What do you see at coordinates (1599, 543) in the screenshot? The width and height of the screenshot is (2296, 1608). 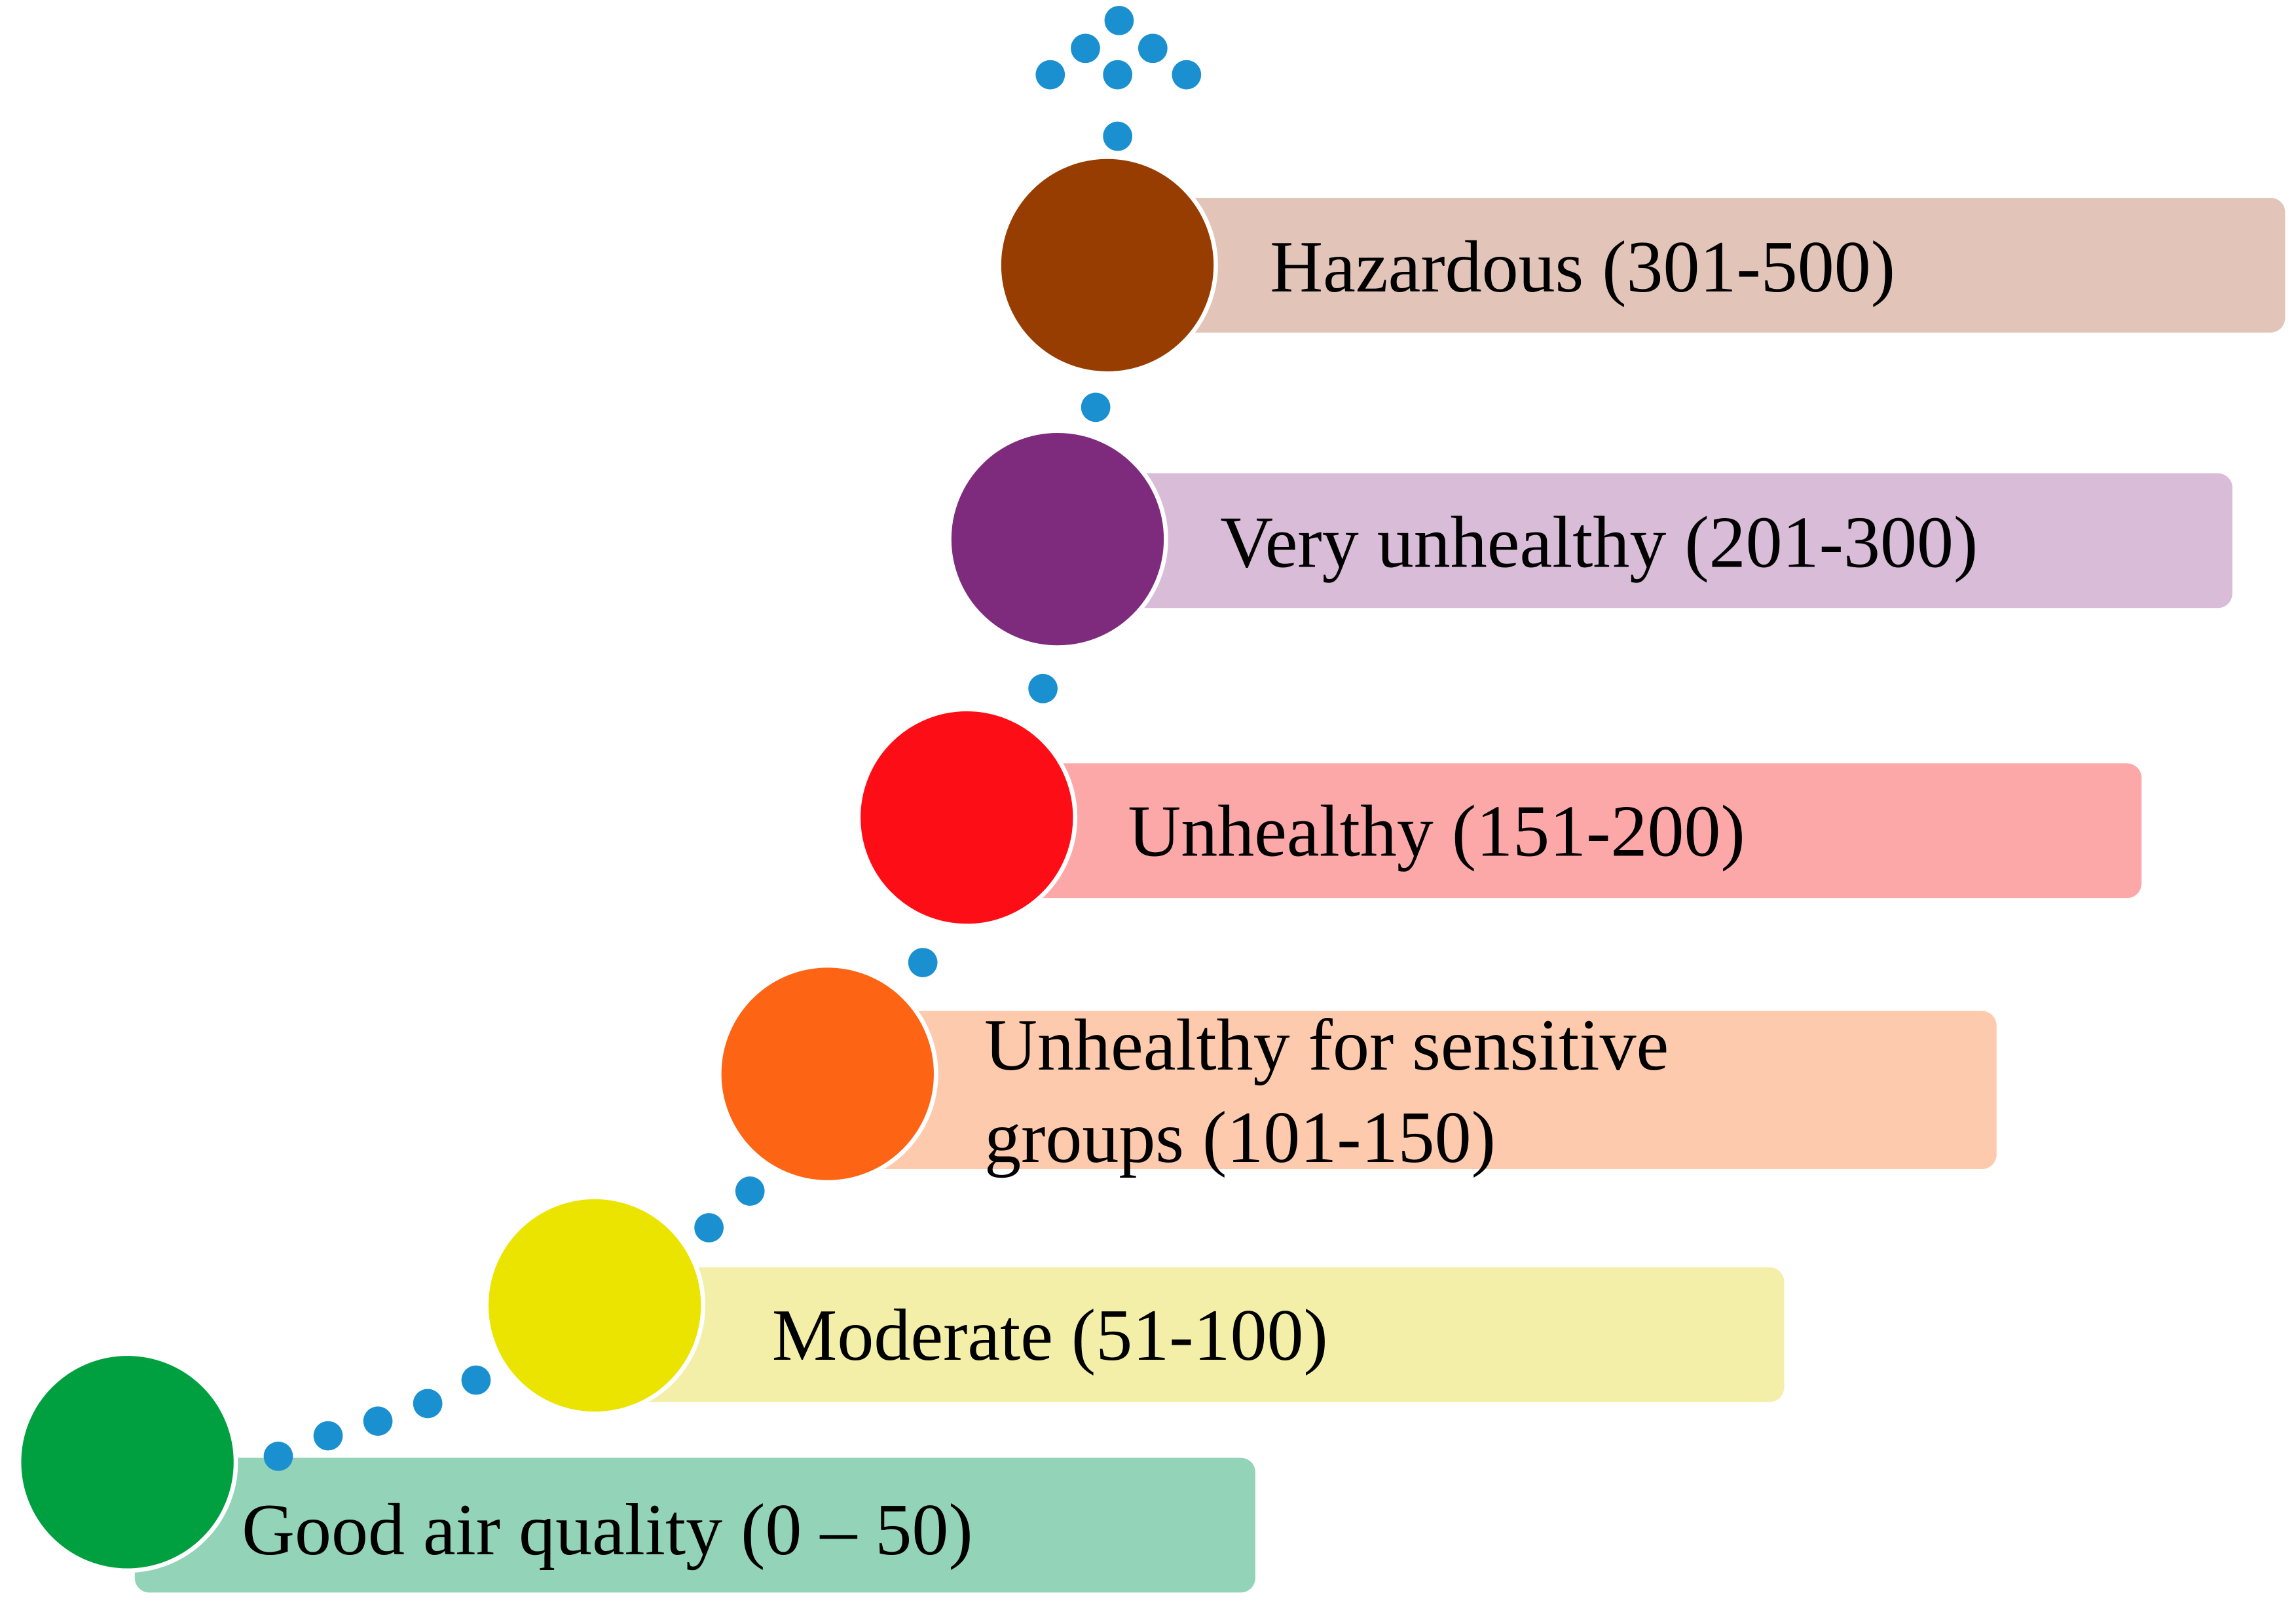 I see `level-label: Very unhealthy (201-300)` at bounding box center [1599, 543].